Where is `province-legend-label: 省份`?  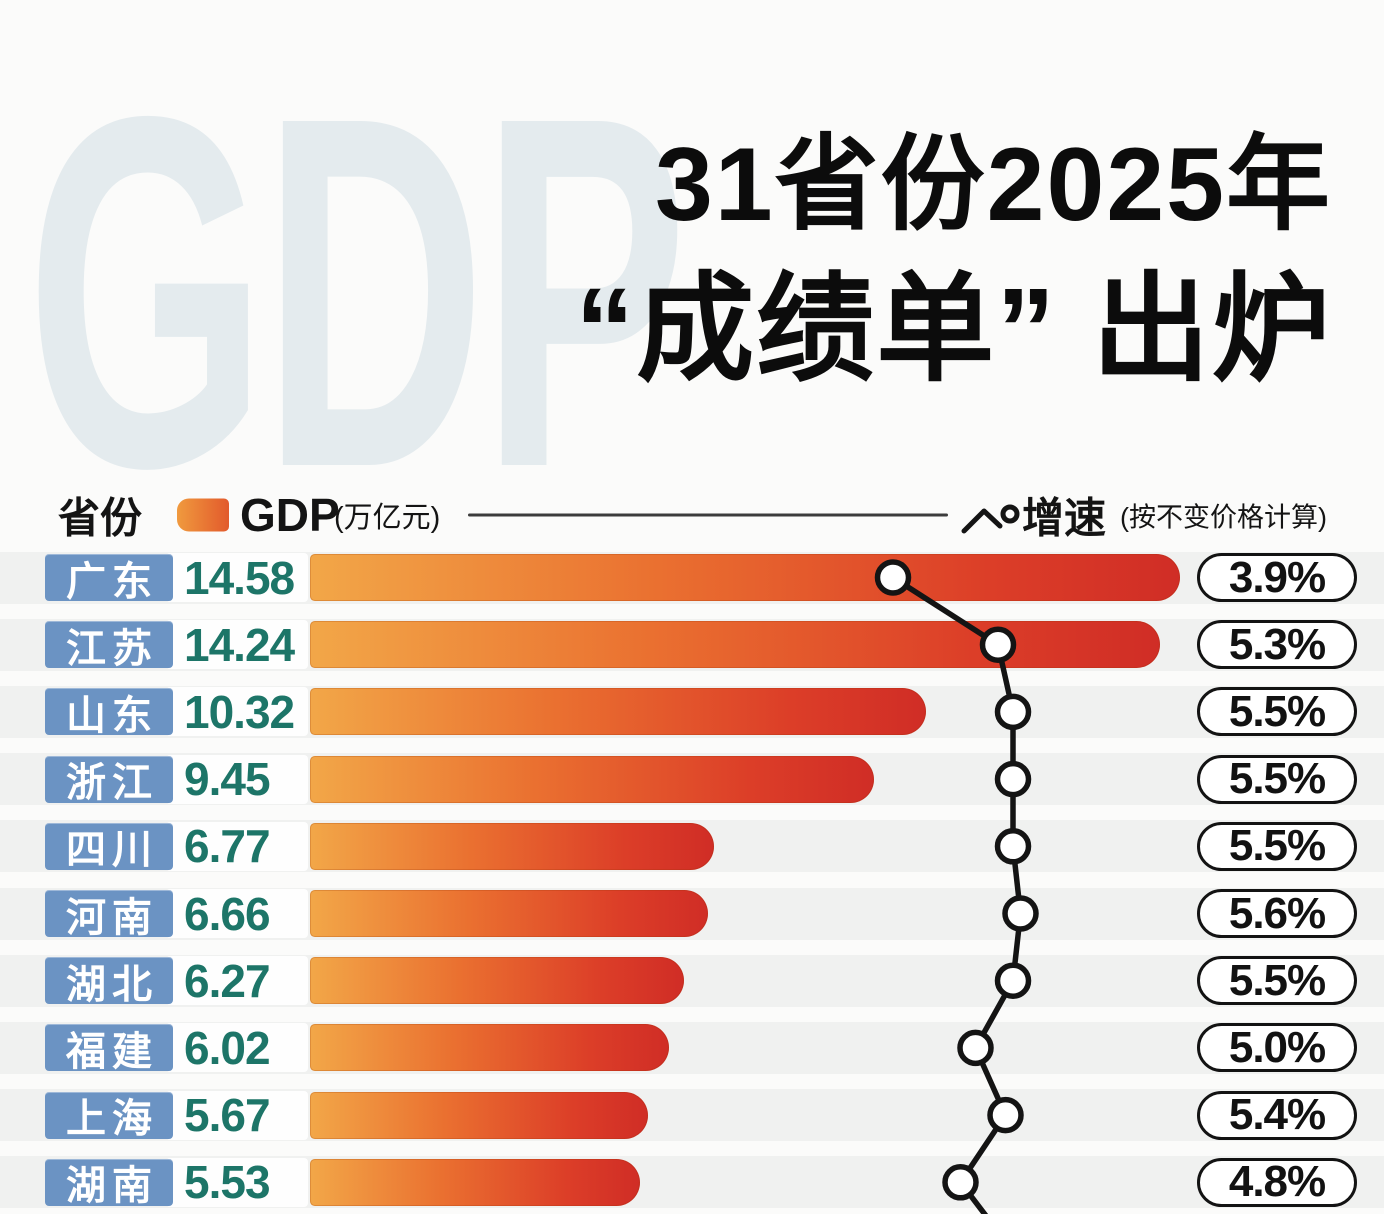 province-legend-label: 省份 is located at coordinates (100, 518).